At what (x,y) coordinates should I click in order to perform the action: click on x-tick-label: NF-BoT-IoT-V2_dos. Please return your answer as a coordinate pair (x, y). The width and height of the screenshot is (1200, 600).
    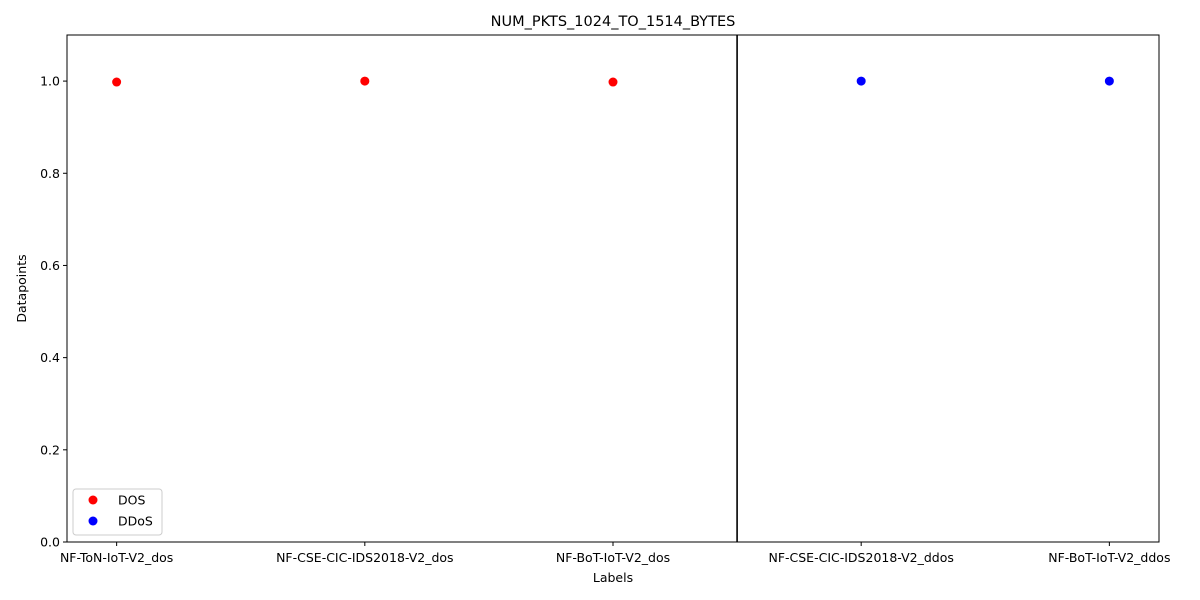
    Looking at the image, I should click on (613, 557).